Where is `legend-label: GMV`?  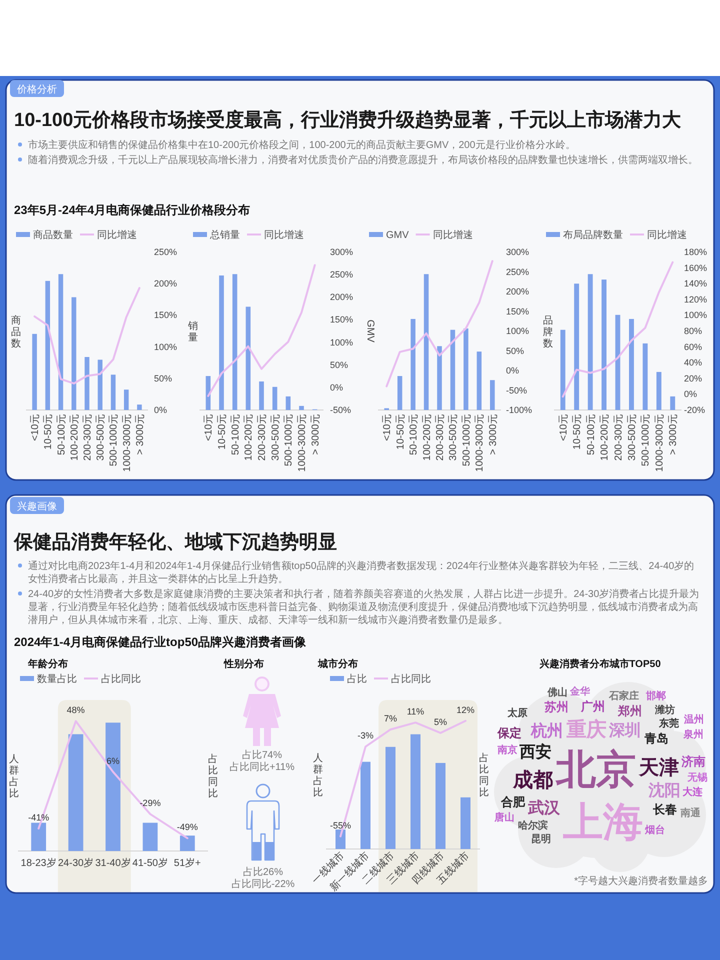 legend-label: GMV is located at coordinates (398, 235).